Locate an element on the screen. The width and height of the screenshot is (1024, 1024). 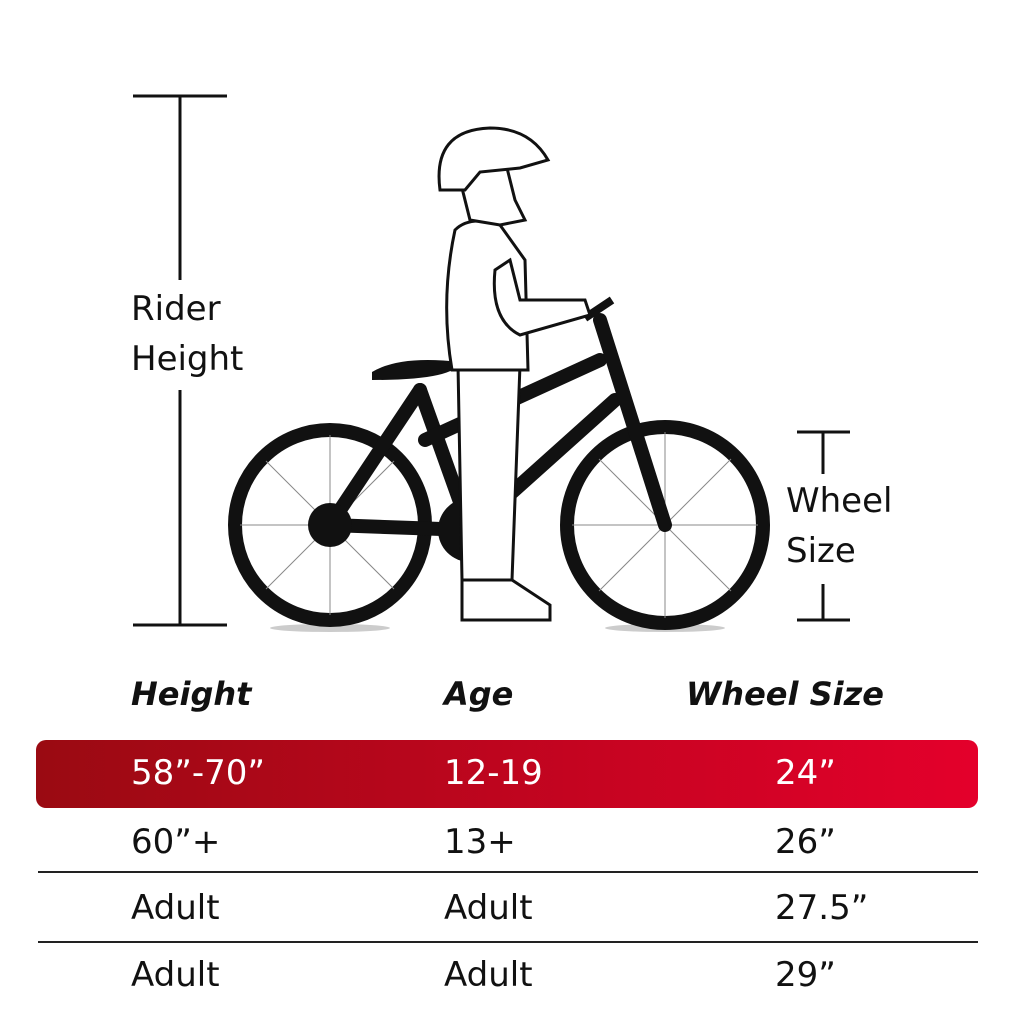
column-header: Height is located at coordinates (191, 694).